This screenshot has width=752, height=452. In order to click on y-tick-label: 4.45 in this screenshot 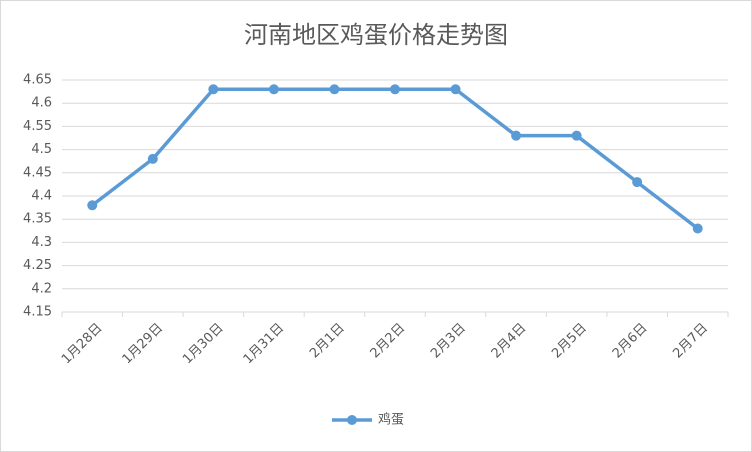, I will do `click(37, 172)`.